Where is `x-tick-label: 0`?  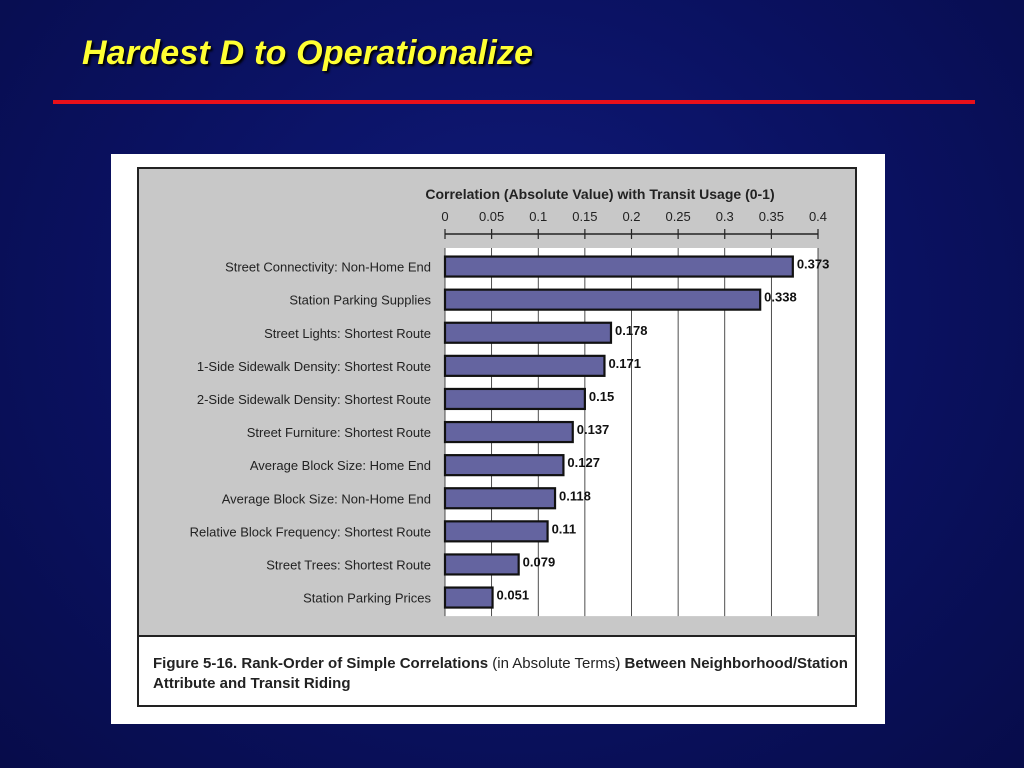 x-tick-label: 0 is located at coordinates (444, 216).